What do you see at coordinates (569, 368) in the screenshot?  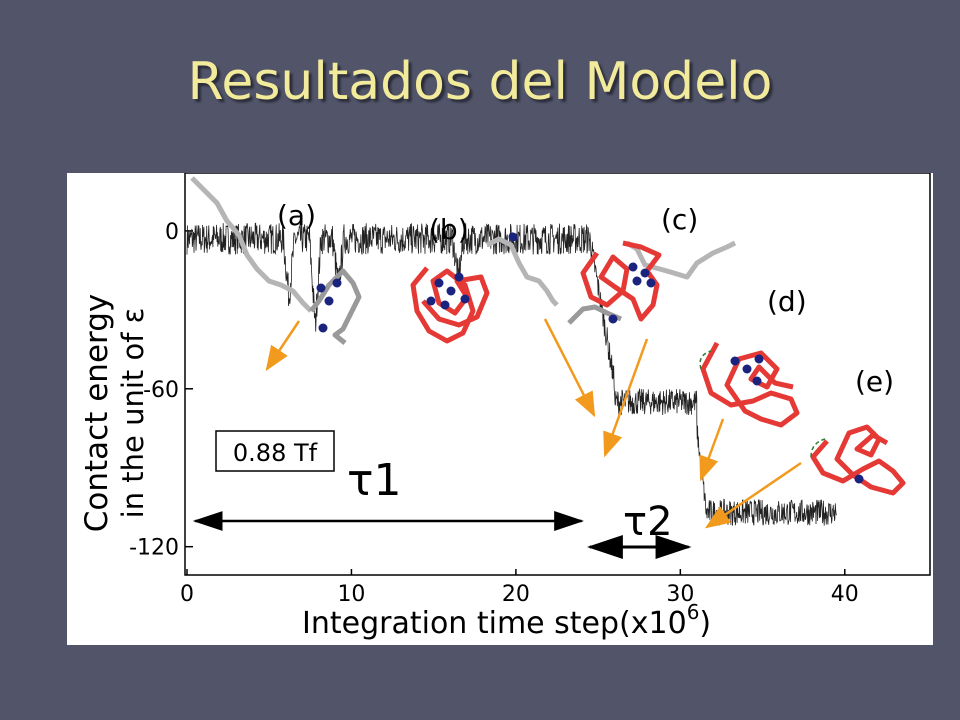 I see `pointer-arrow-c1` at bounding box center [569, 368].